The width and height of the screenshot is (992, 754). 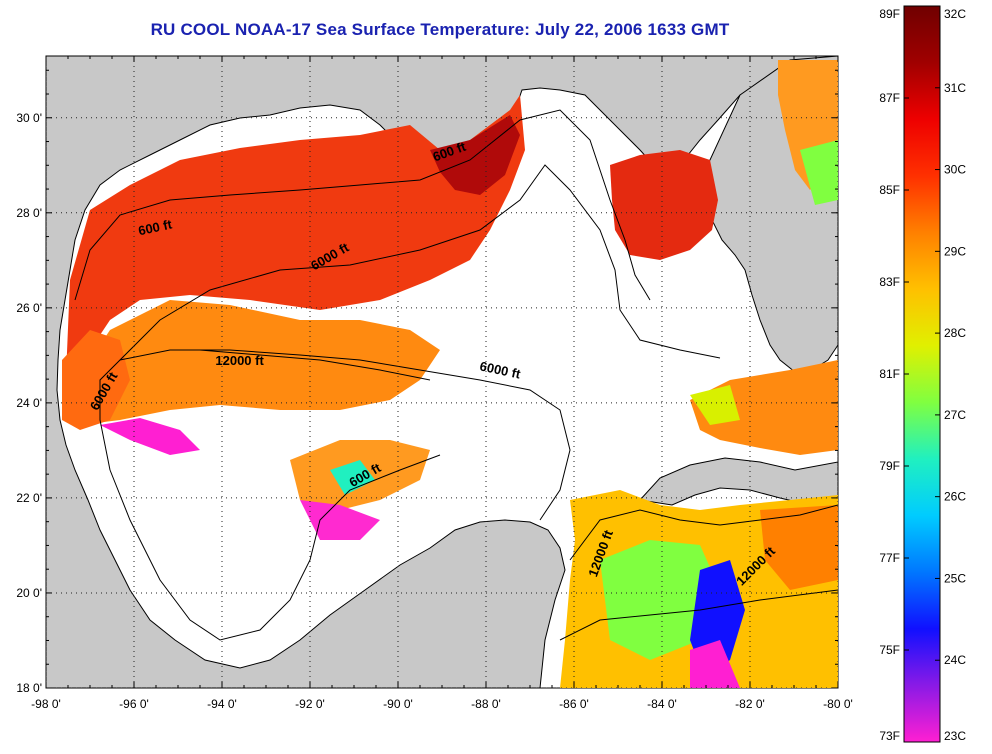 What do you see at coordinates (955, 170) in the screenshot?
I see `colorbar-c-label-7: 30C` at bounding box center [955, 170].